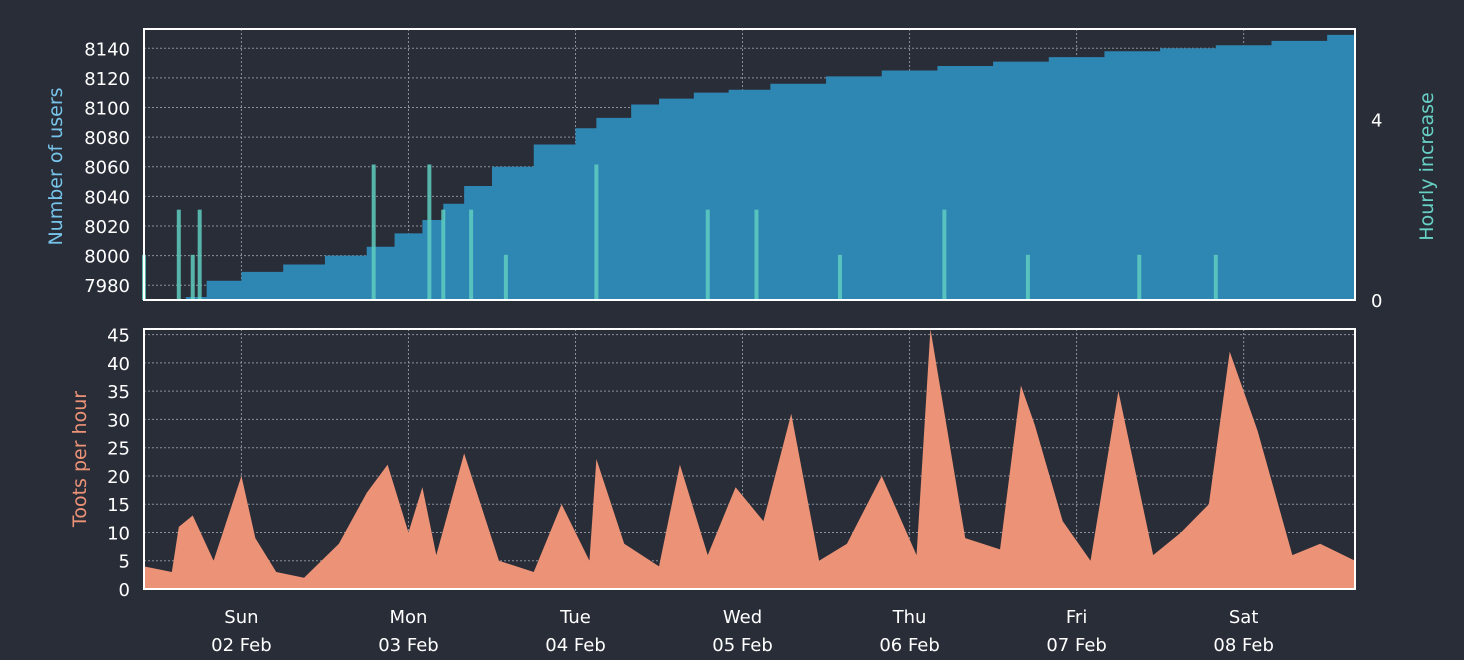  What do you see at coordinates (118, 449) in the screenshot?
I see `y-tick-label: 25` at bounding box center [118, 449].